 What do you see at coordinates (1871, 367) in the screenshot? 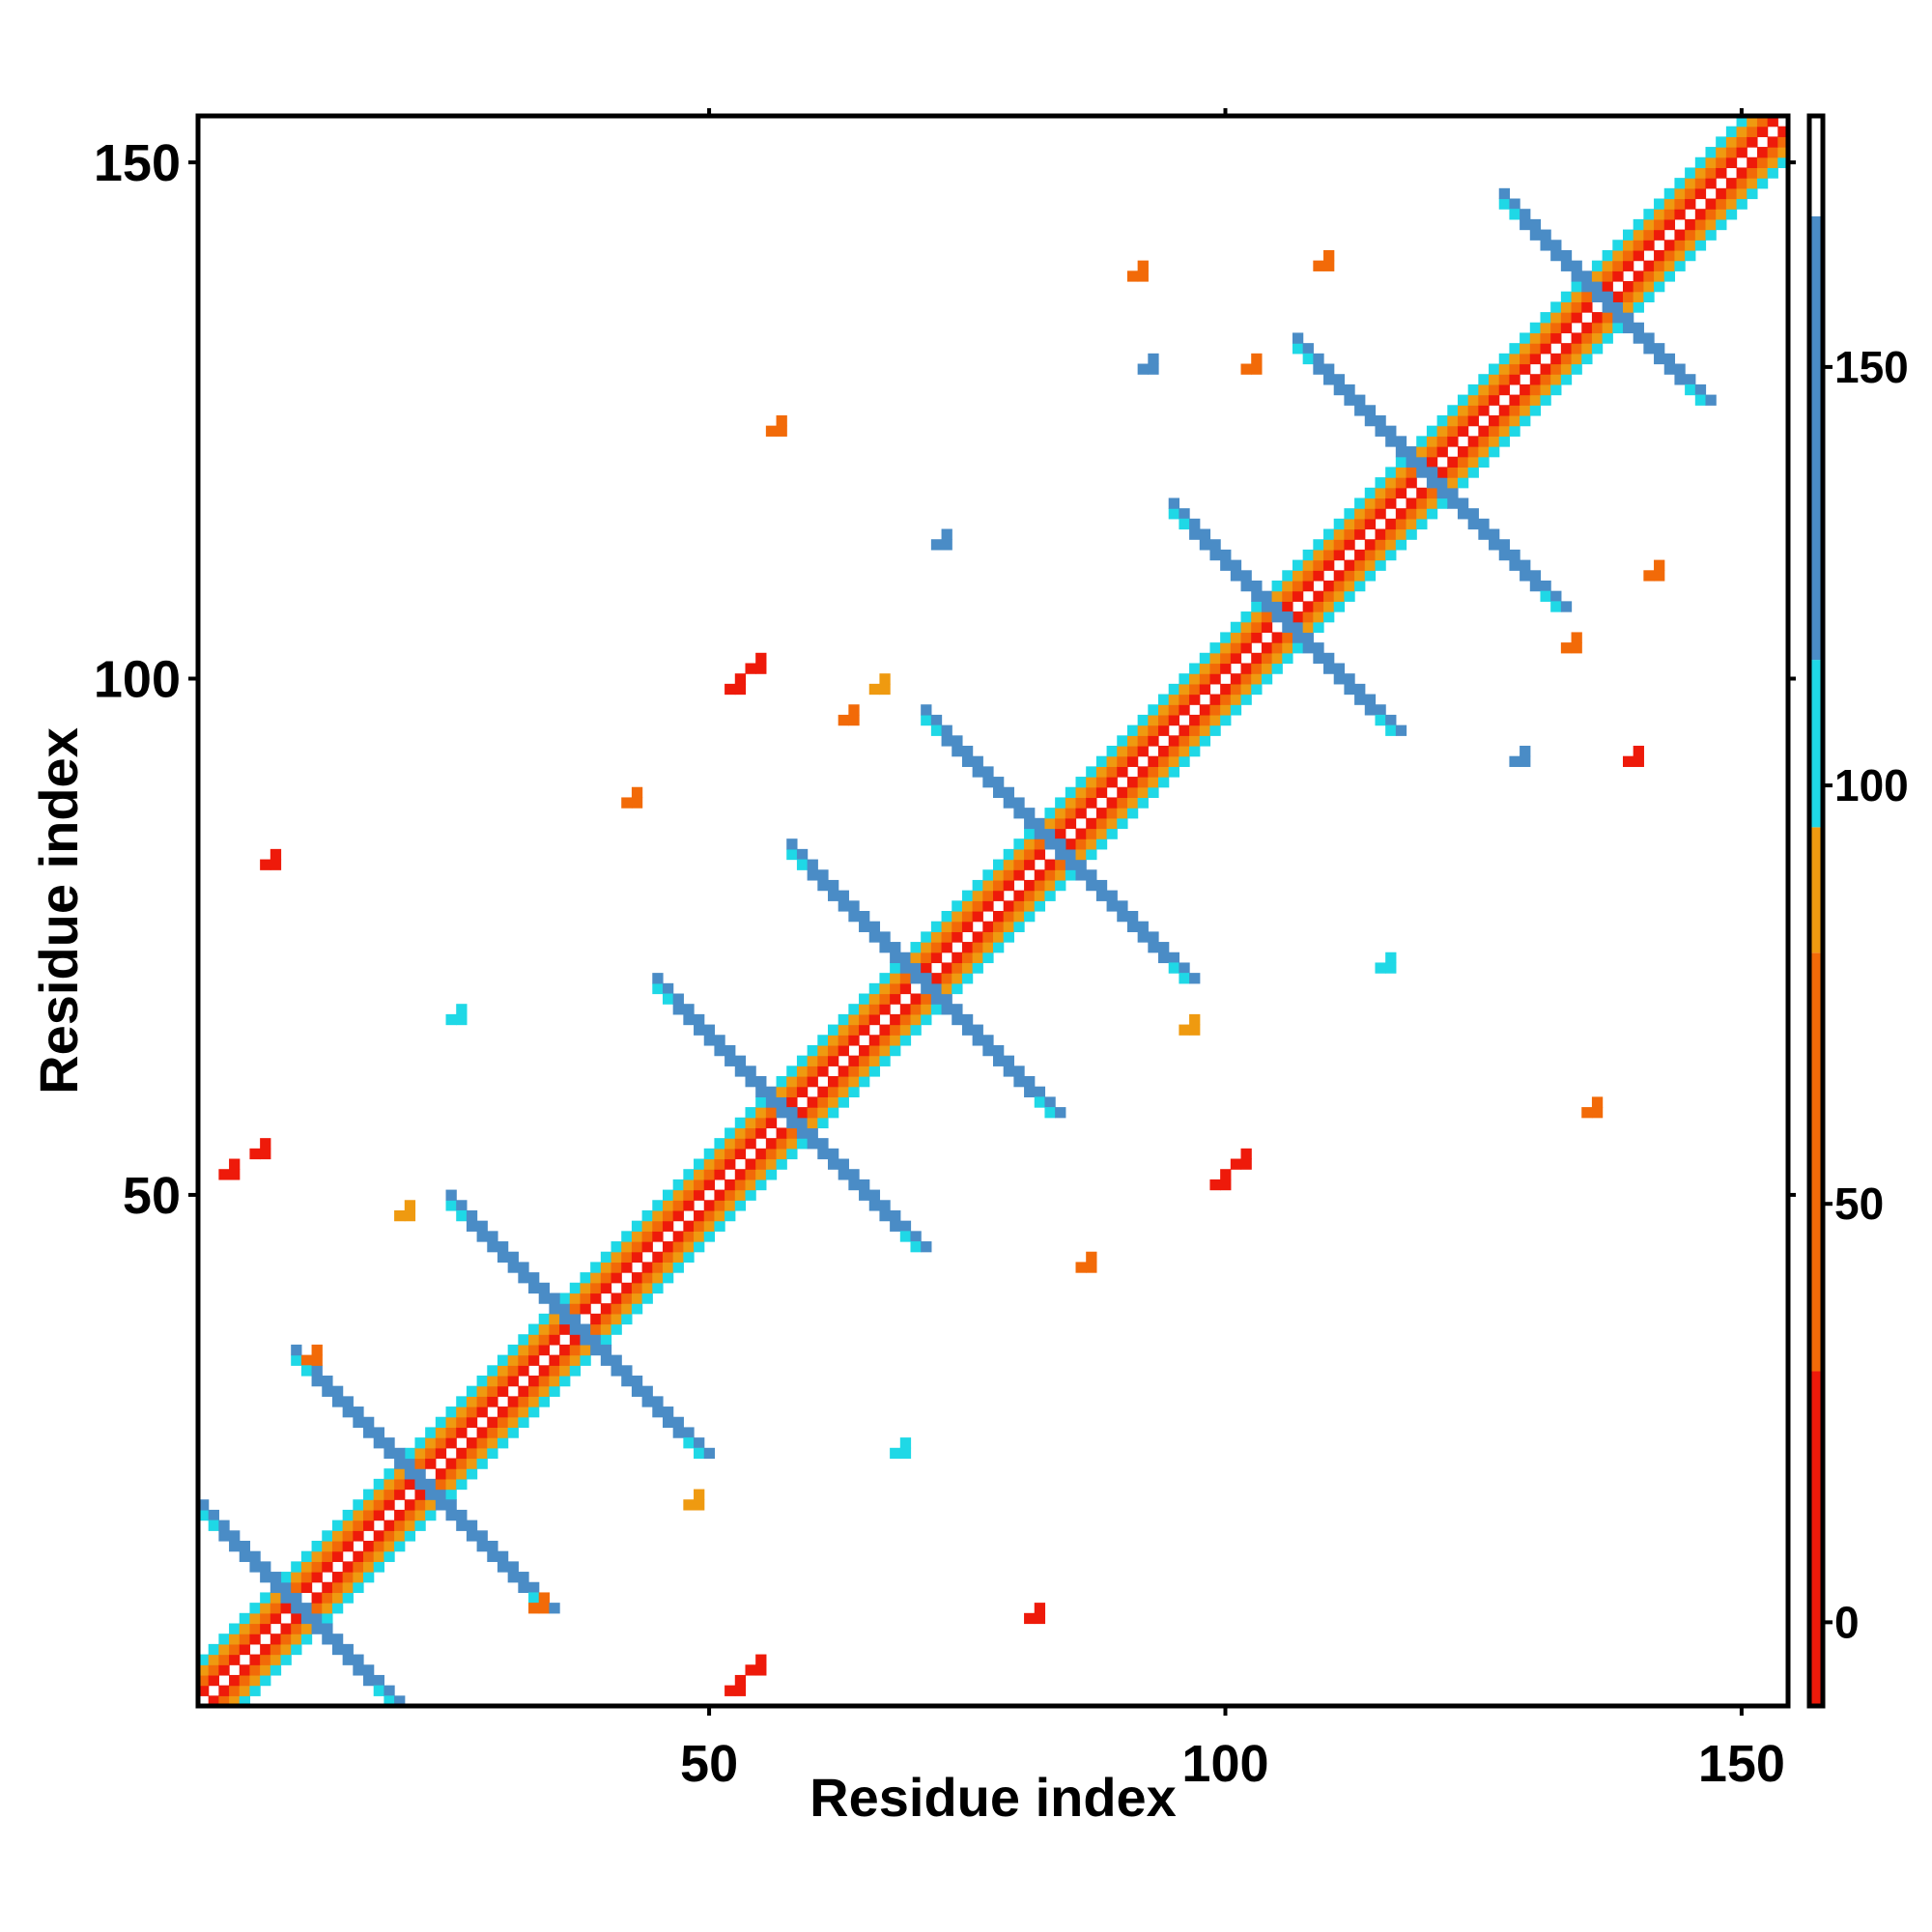
I see `colorbar-tick-label: 150` at bounding box center [1871, 367].